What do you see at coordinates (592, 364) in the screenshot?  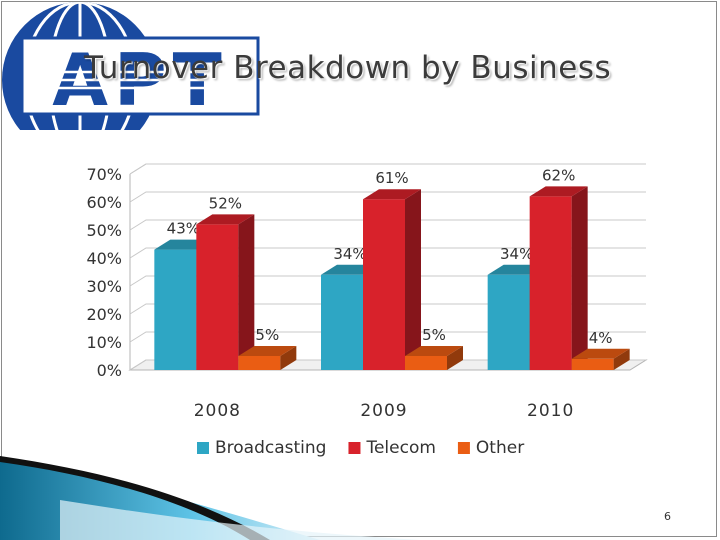 I see `bar-other-2010` at bounding box center [592, 364].